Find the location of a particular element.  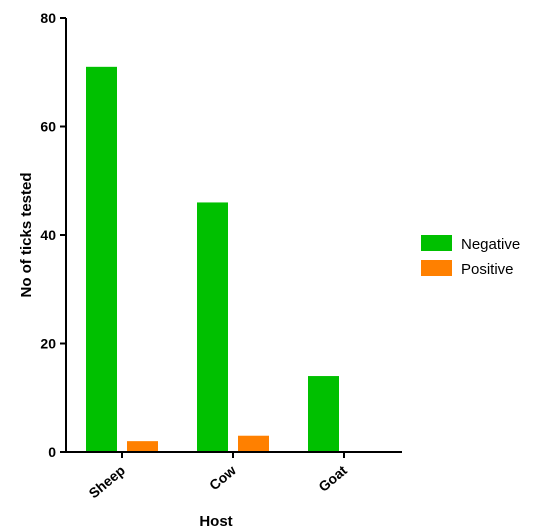

x-axis-title: Host is located at coordinates (215, 521).